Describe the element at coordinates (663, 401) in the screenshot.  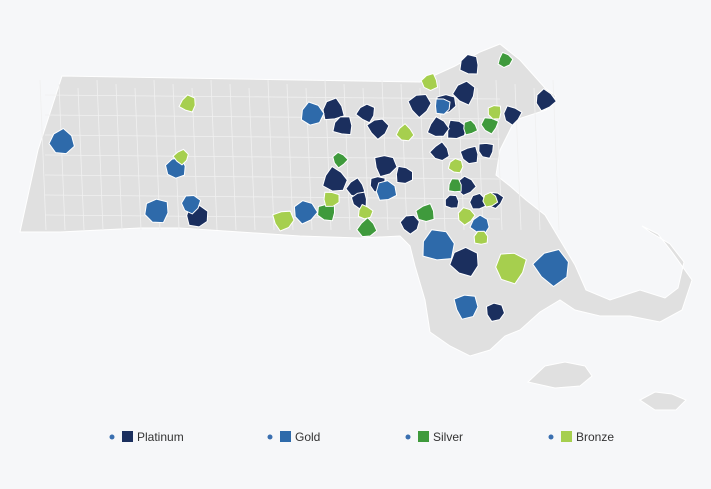
I see `nantucket` at that location.